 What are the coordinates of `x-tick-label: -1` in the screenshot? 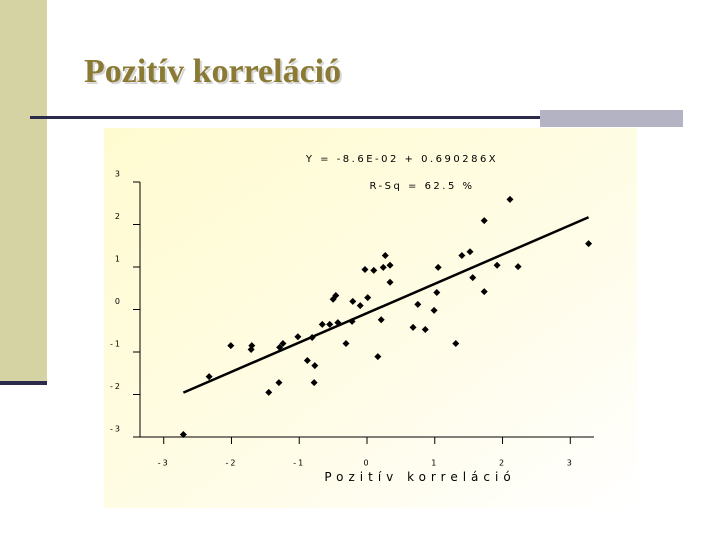 It's located at (299, 463).